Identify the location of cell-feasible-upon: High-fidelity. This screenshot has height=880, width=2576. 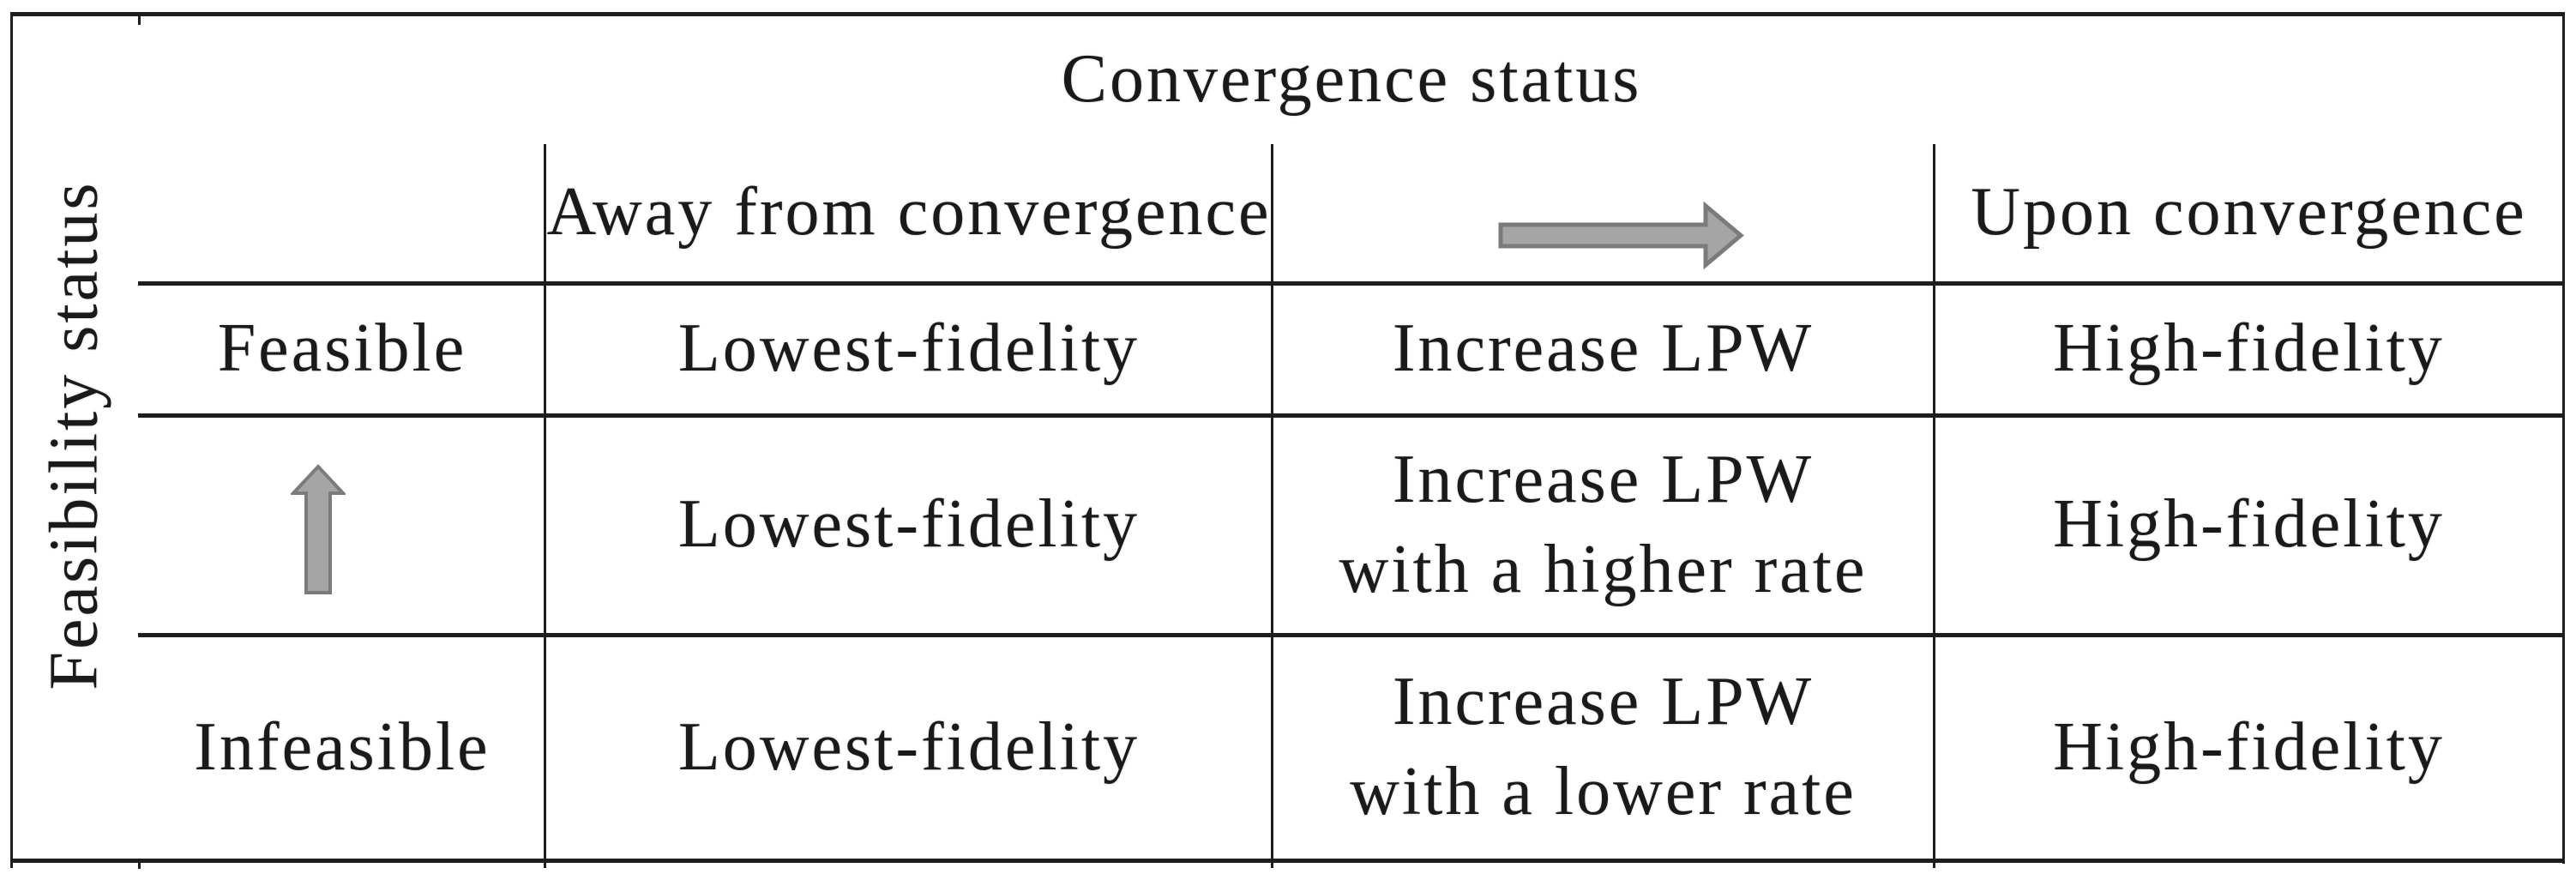
(2249, 348).